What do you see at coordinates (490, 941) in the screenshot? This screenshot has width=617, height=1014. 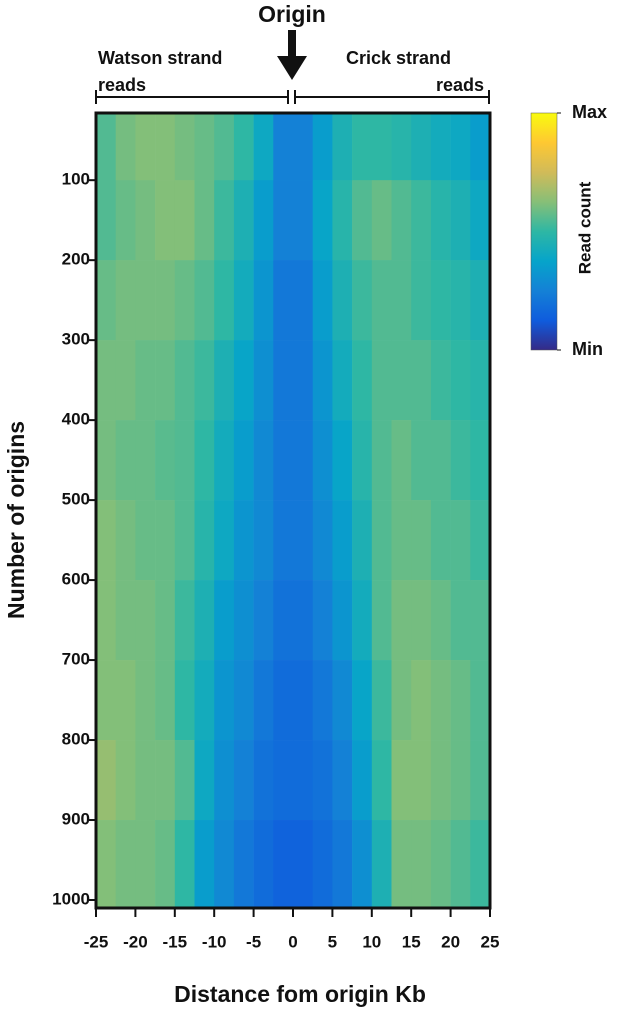 I see `x-tick-label: 25` at bounding box center [490, 941].